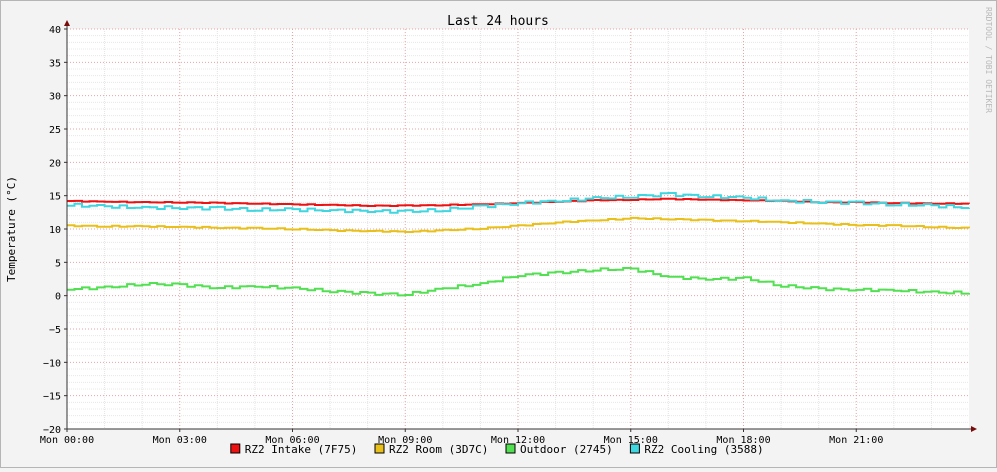 This screenshot has height=472, width=997. What do you see at coordinates (180, 440) in the screenshot?
I see `x-tick-label: Mon 03:00` at bounding box center [180, 440].